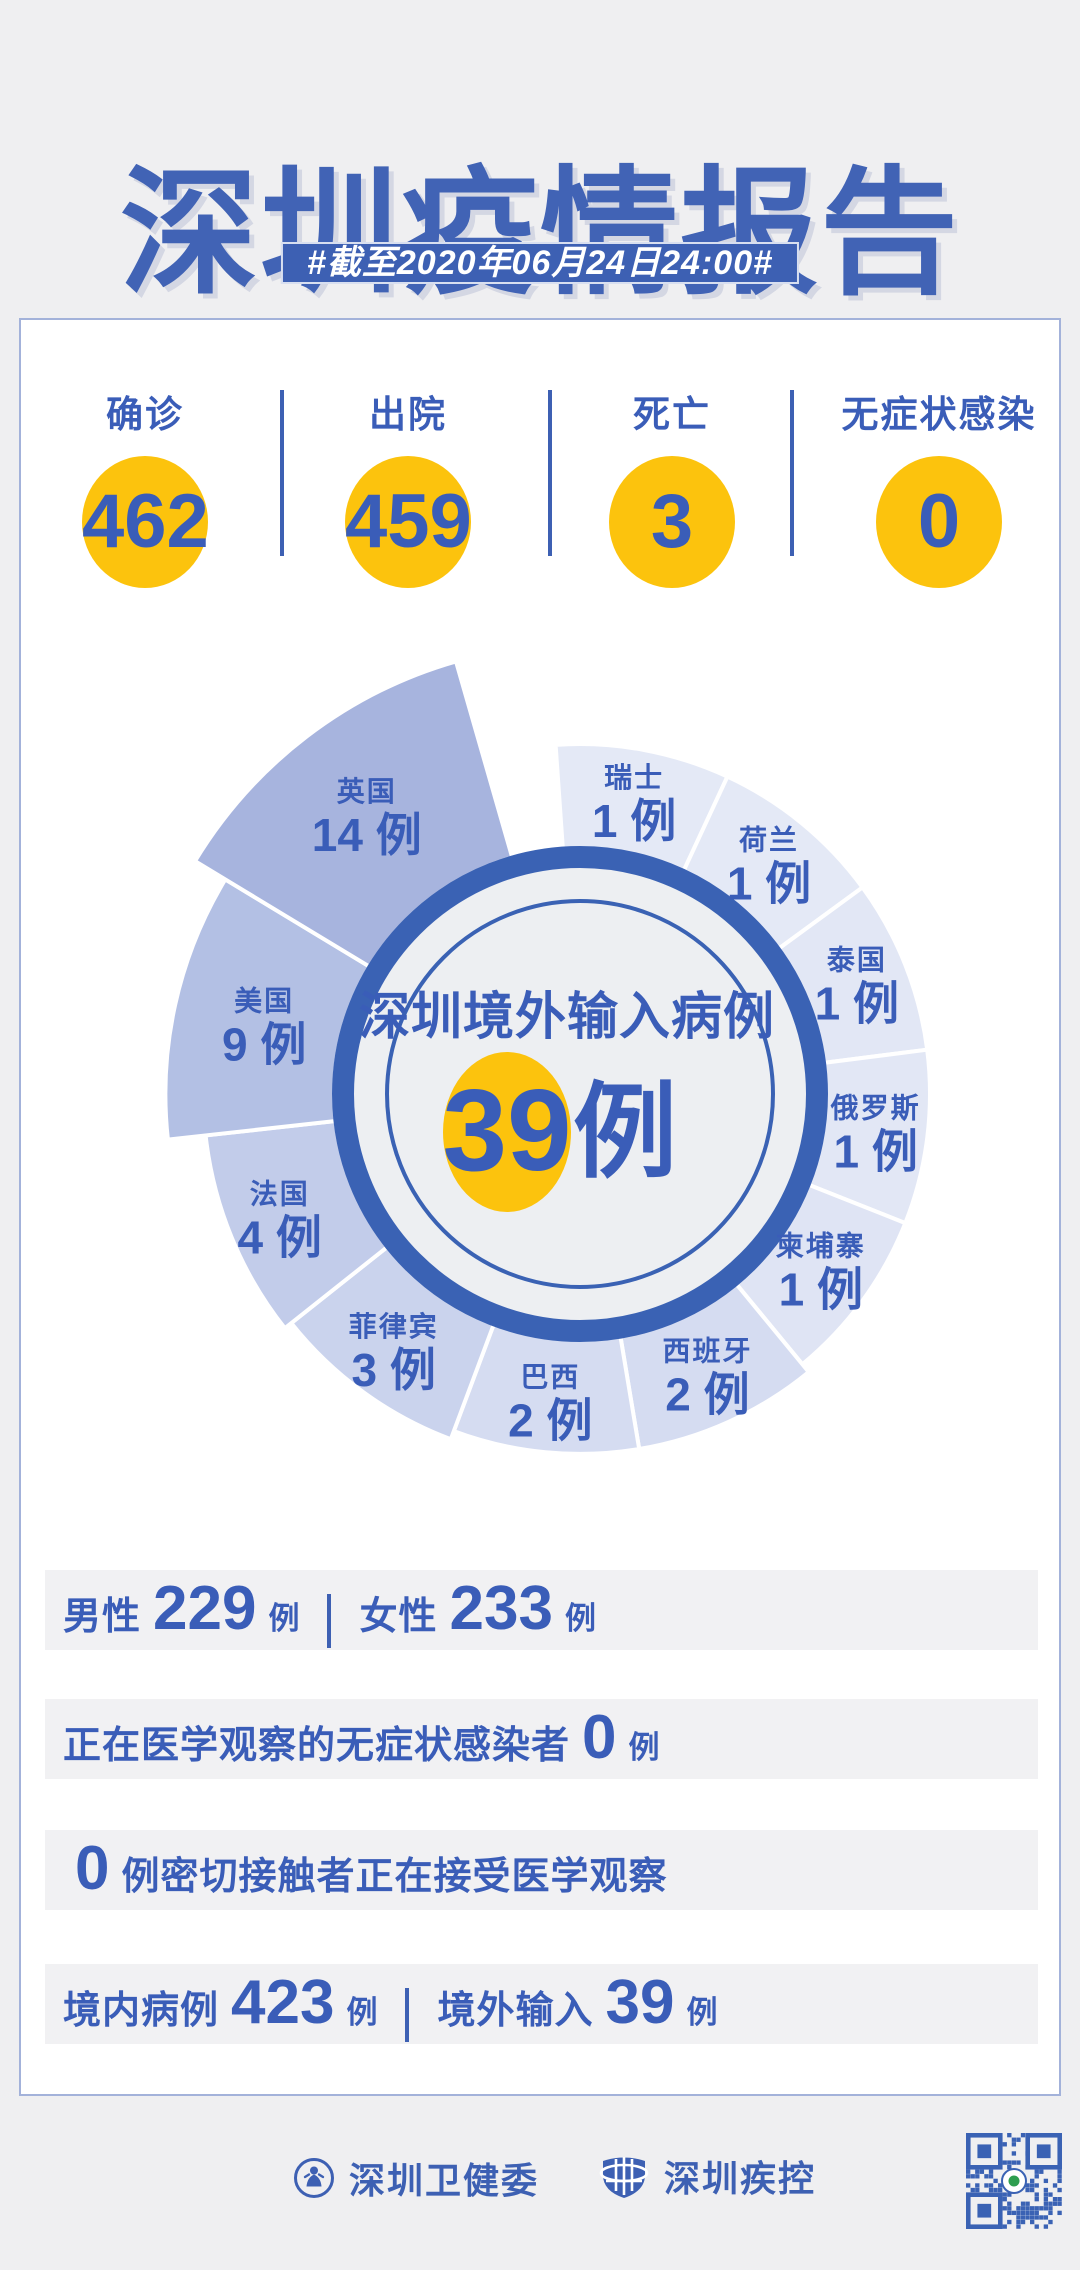 Image resolution: width=1080 pixels, height=2270 pixels. What do you see at coordinates (634, 777) in the screenshot?
I see `slice-name-瑞士: 瑞士` at bounding box center [634, 777].